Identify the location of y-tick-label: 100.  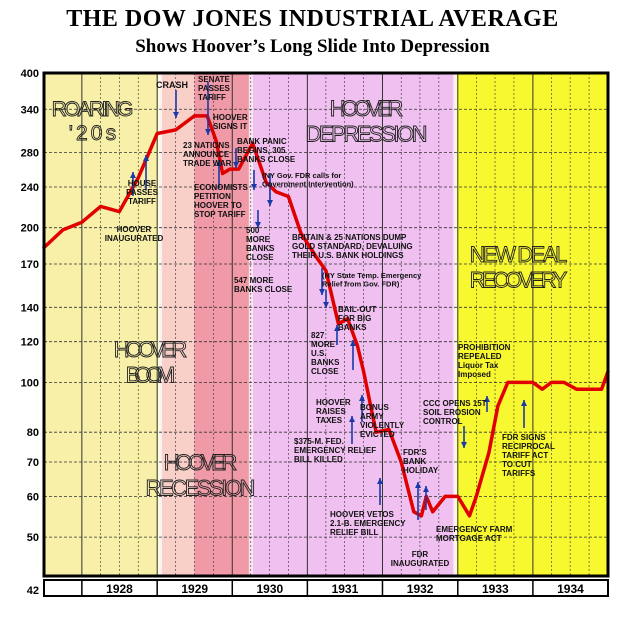
(30, 383).